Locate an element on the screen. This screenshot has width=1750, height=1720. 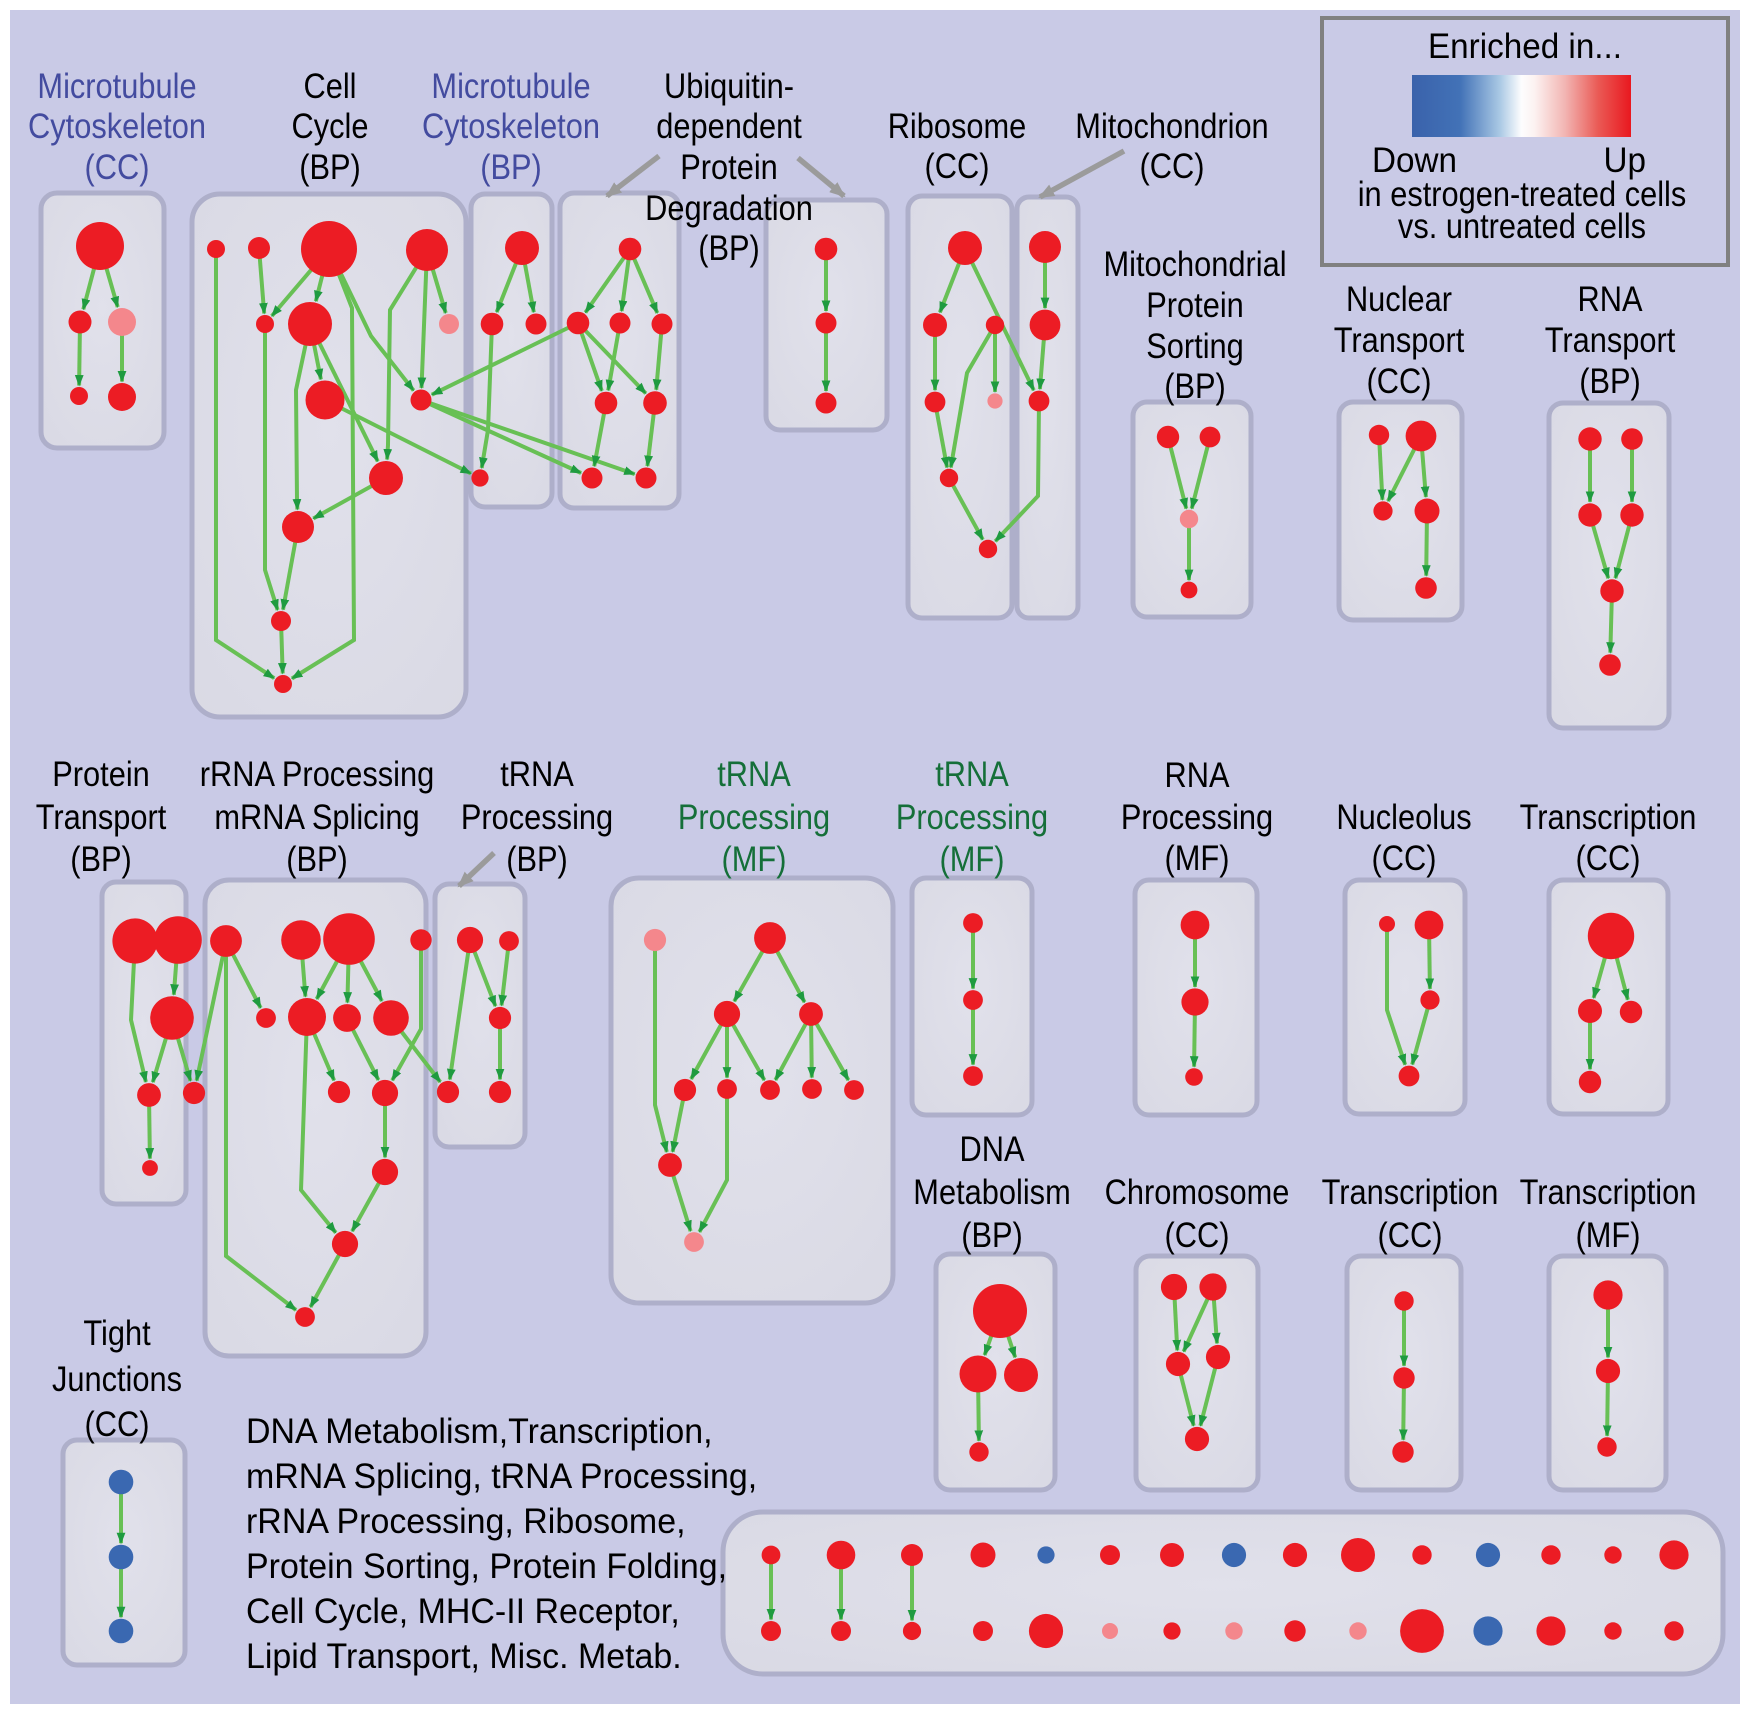
svg-text: Sorting is located at coordinates (1195, 345).